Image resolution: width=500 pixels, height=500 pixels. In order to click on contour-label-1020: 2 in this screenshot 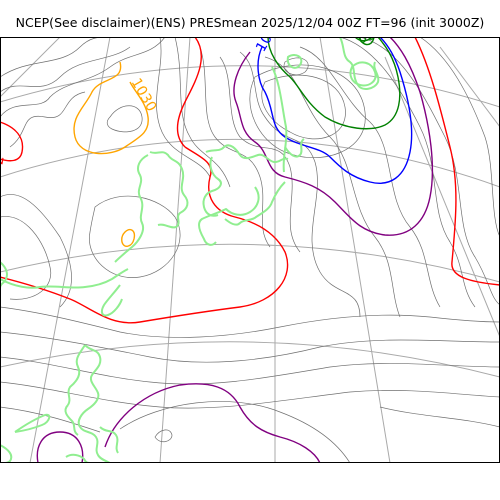, I will do `click(4, 161)`.